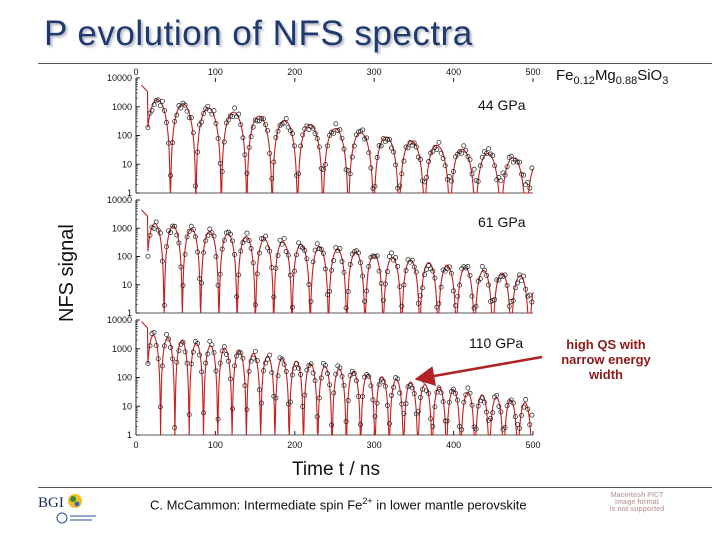 Image resolution: width=720 pixels, height=540 pixels. Describe the element at coordinates (375, 63) in the screenshot. I see `title-divider` at that location.